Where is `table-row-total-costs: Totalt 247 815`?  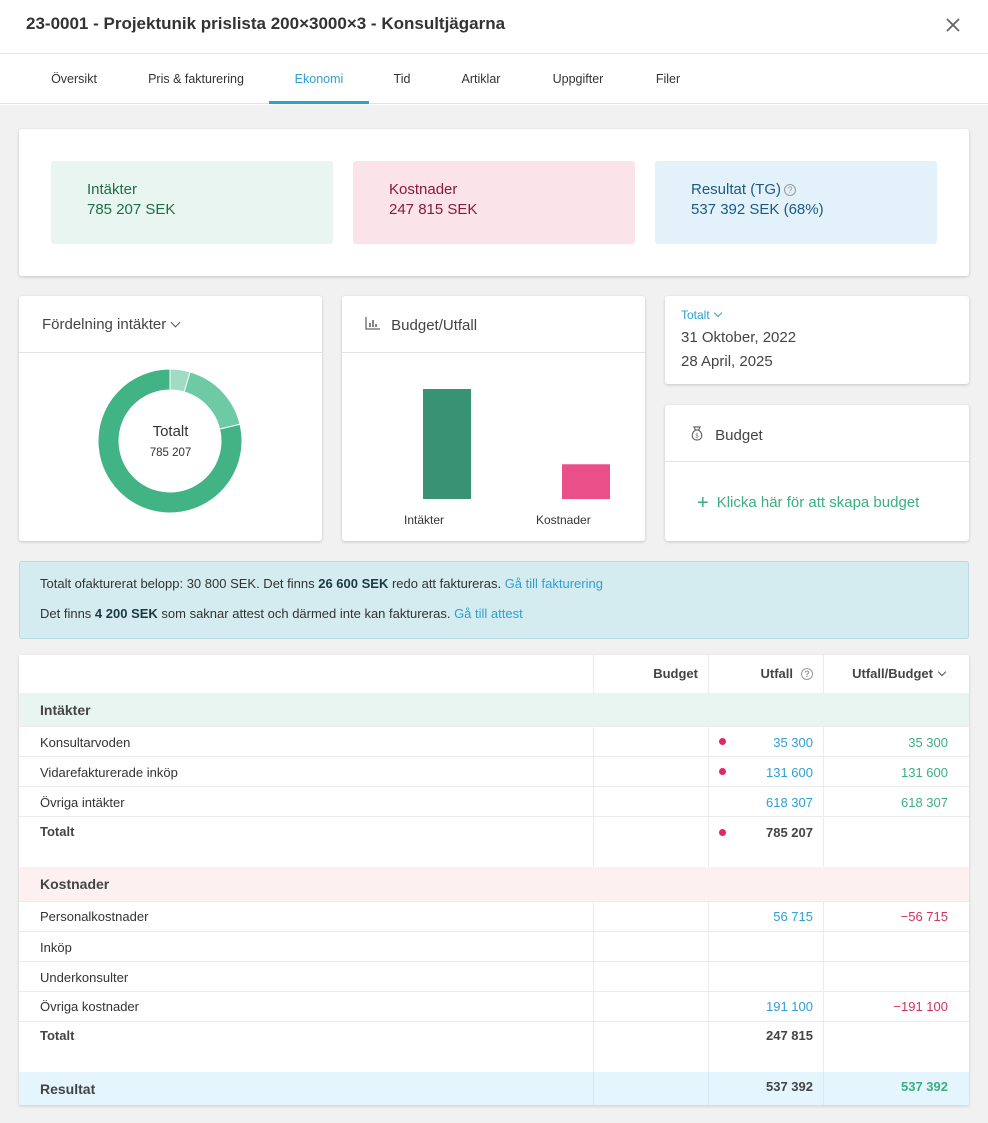
table-row-total-costs: Totalt 247 815 is located at coordinates (494, 1046).